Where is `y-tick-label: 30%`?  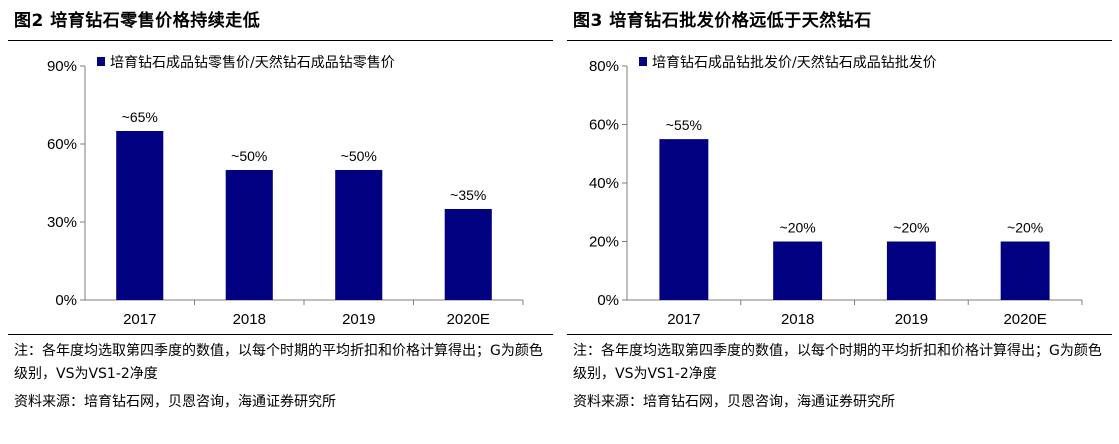 y-tick-label: 30% is located at coordinates (62, 222).